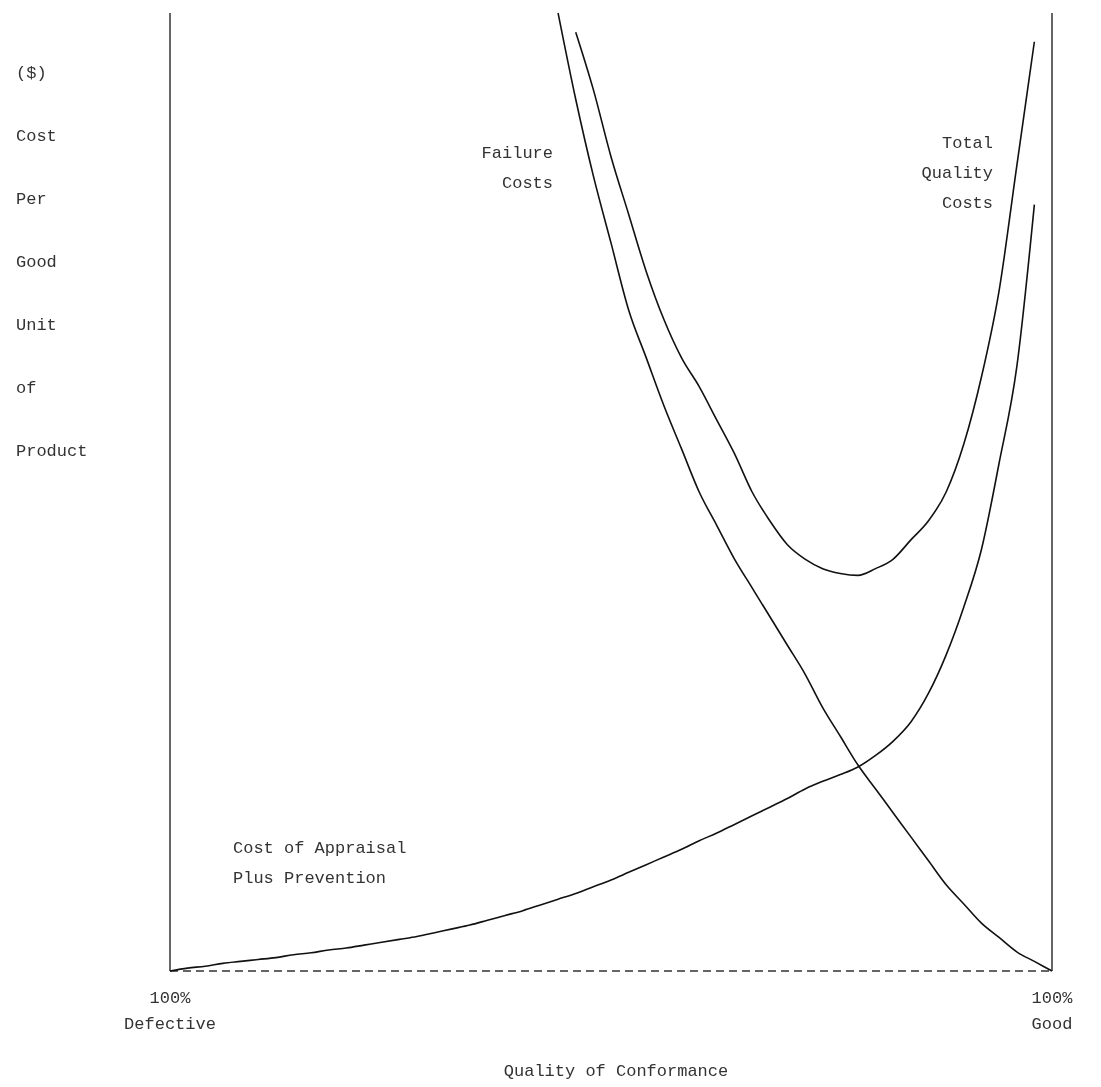 This screenshot has width=1101, height=1087. I want to click on text: ($) Cost Per Good Unit of Product, so click(52, 262).